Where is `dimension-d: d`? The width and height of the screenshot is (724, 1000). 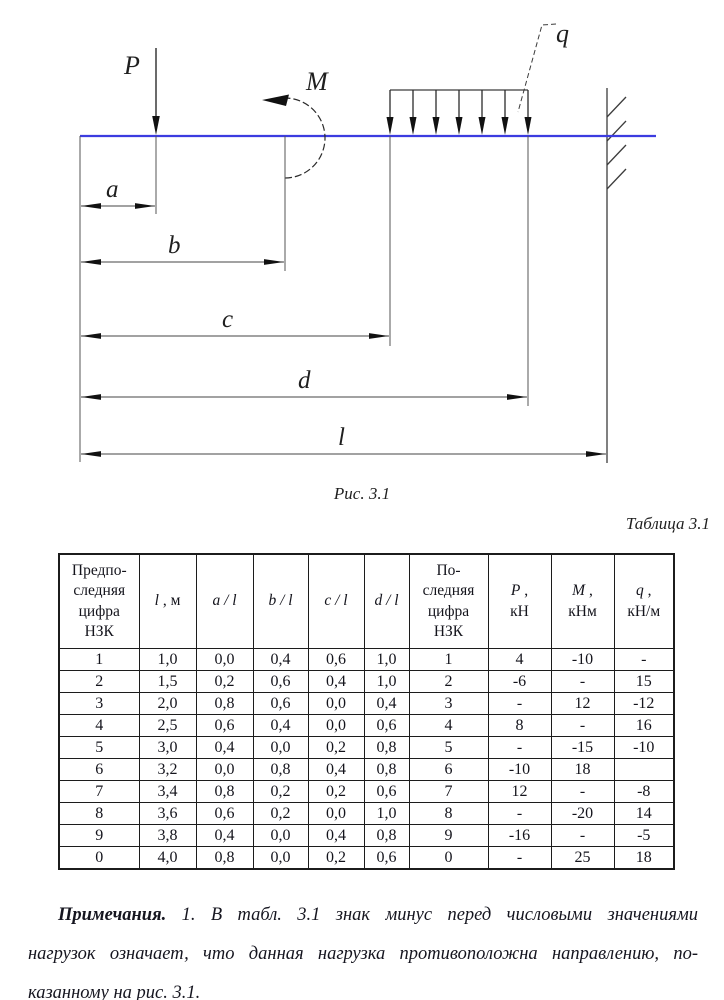 dimension-d: d is located at coordinates (304, 383).